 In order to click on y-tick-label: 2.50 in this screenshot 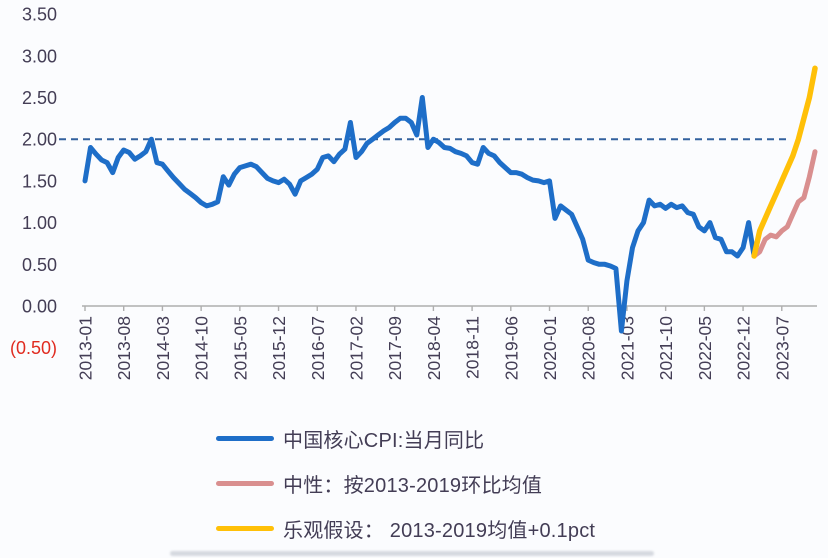, I will do `click(39, 98)`.